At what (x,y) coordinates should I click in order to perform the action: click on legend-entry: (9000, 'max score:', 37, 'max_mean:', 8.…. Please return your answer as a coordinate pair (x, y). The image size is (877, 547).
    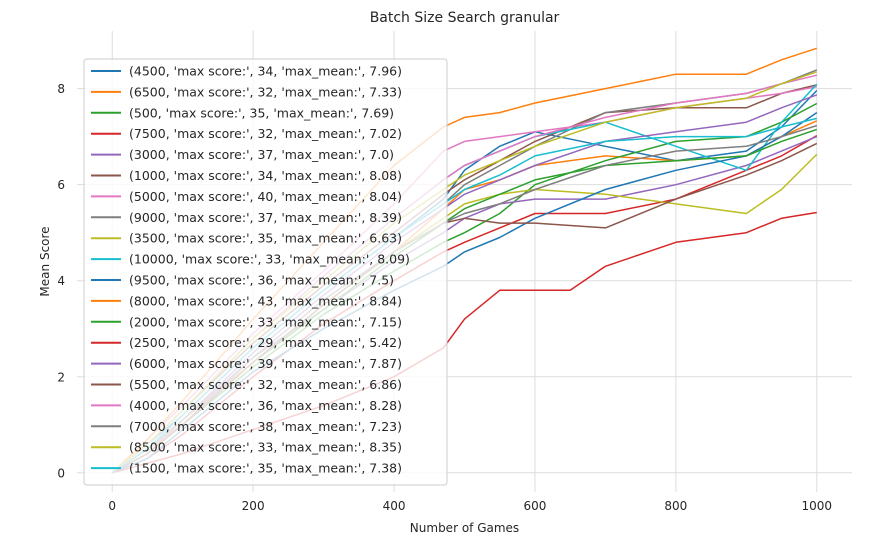
    Looking at the image, I should click on (265, 217).